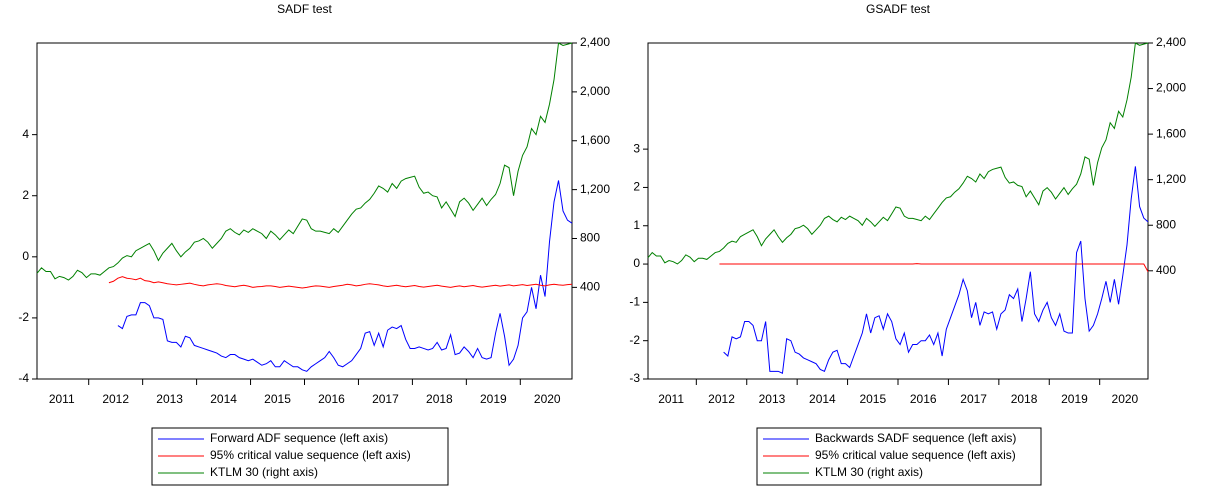 This screenshot has height=493, width=1208. Describe the element at coordinates (25, 134) in the screenshot. I see `y-tick-label: 4` at that location.